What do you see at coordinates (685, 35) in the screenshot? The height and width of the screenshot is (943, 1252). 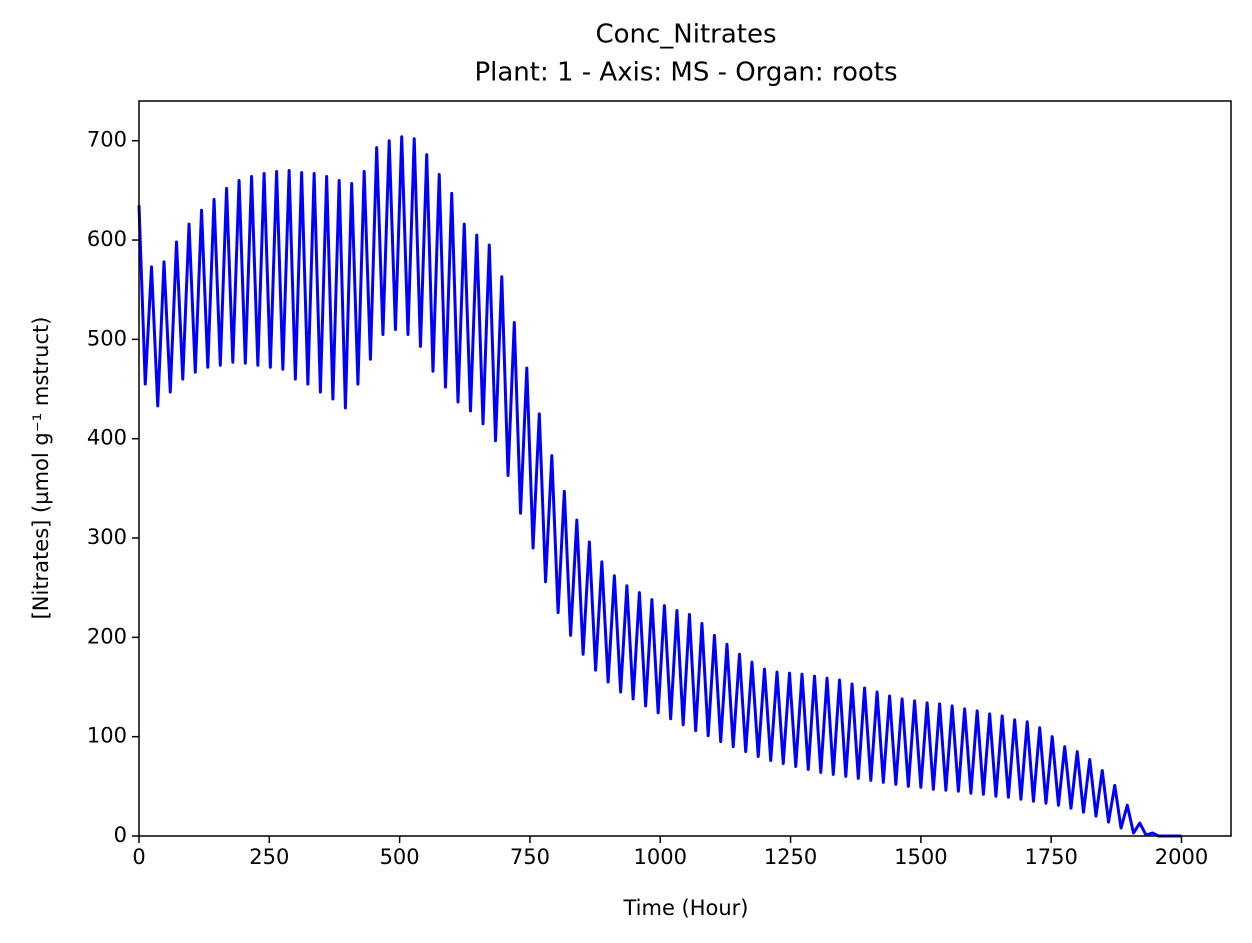 I see `chart-title: Conc_Nitrates` at bounding box center [685, 35].